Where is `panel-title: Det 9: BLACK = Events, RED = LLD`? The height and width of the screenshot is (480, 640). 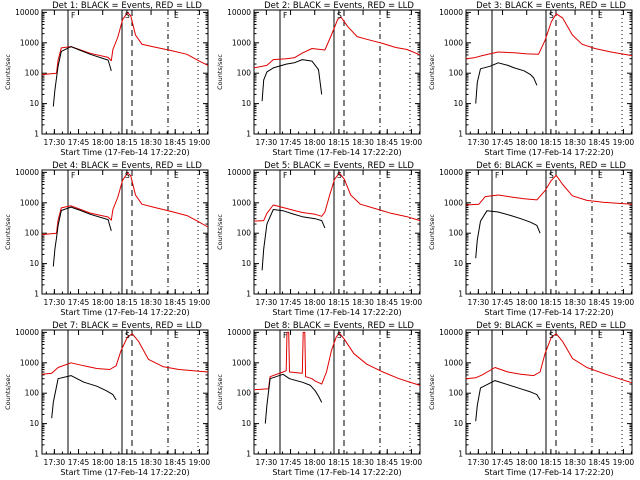
panel-title: Det 9: BLACK = Events, RED = LLD is located at coordinates (551, 326).